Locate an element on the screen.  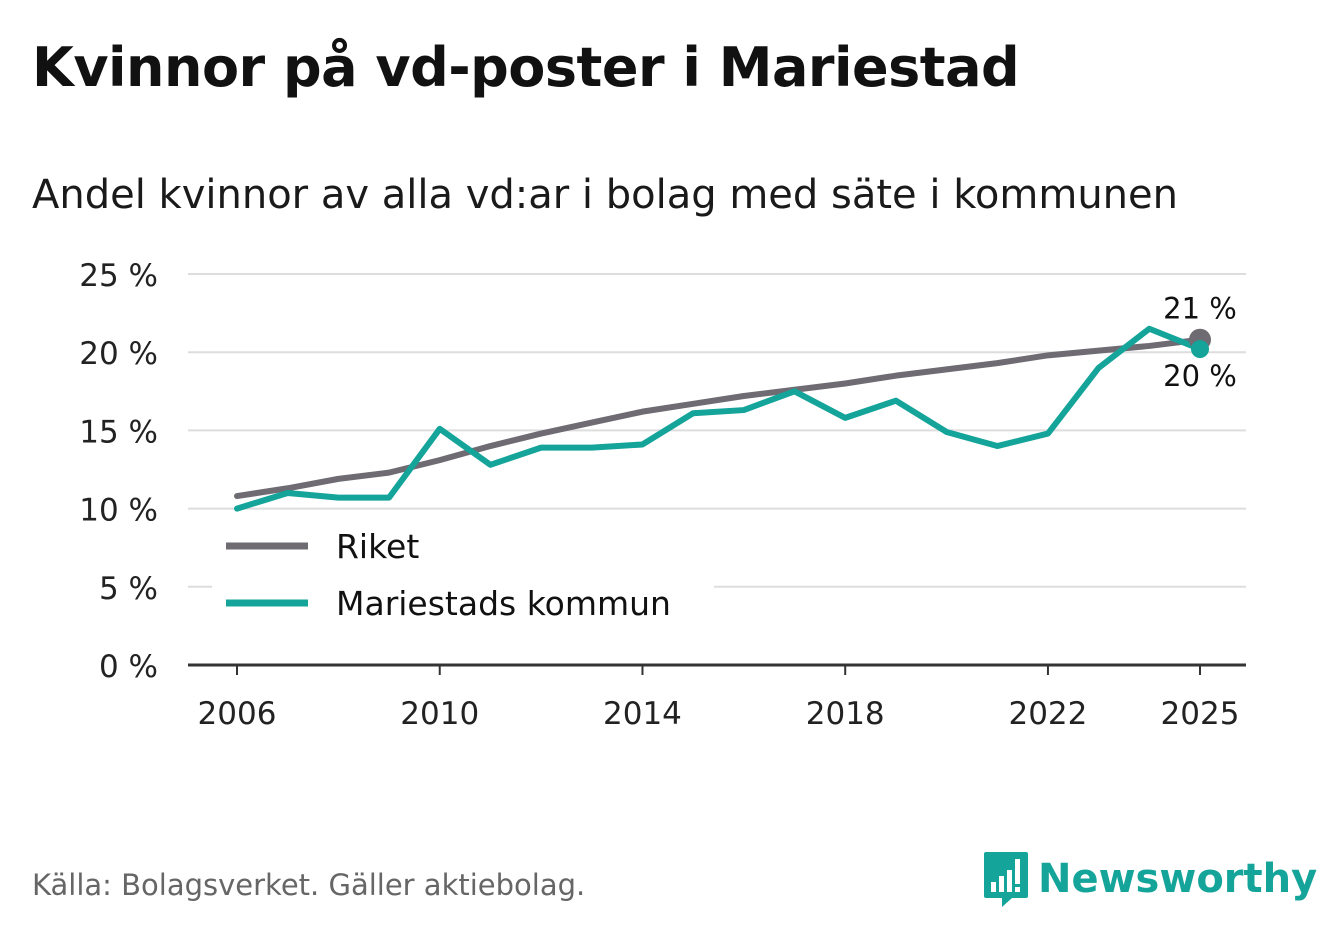
brand-logo: Newsworthy is located at coordinates (1149, 879).